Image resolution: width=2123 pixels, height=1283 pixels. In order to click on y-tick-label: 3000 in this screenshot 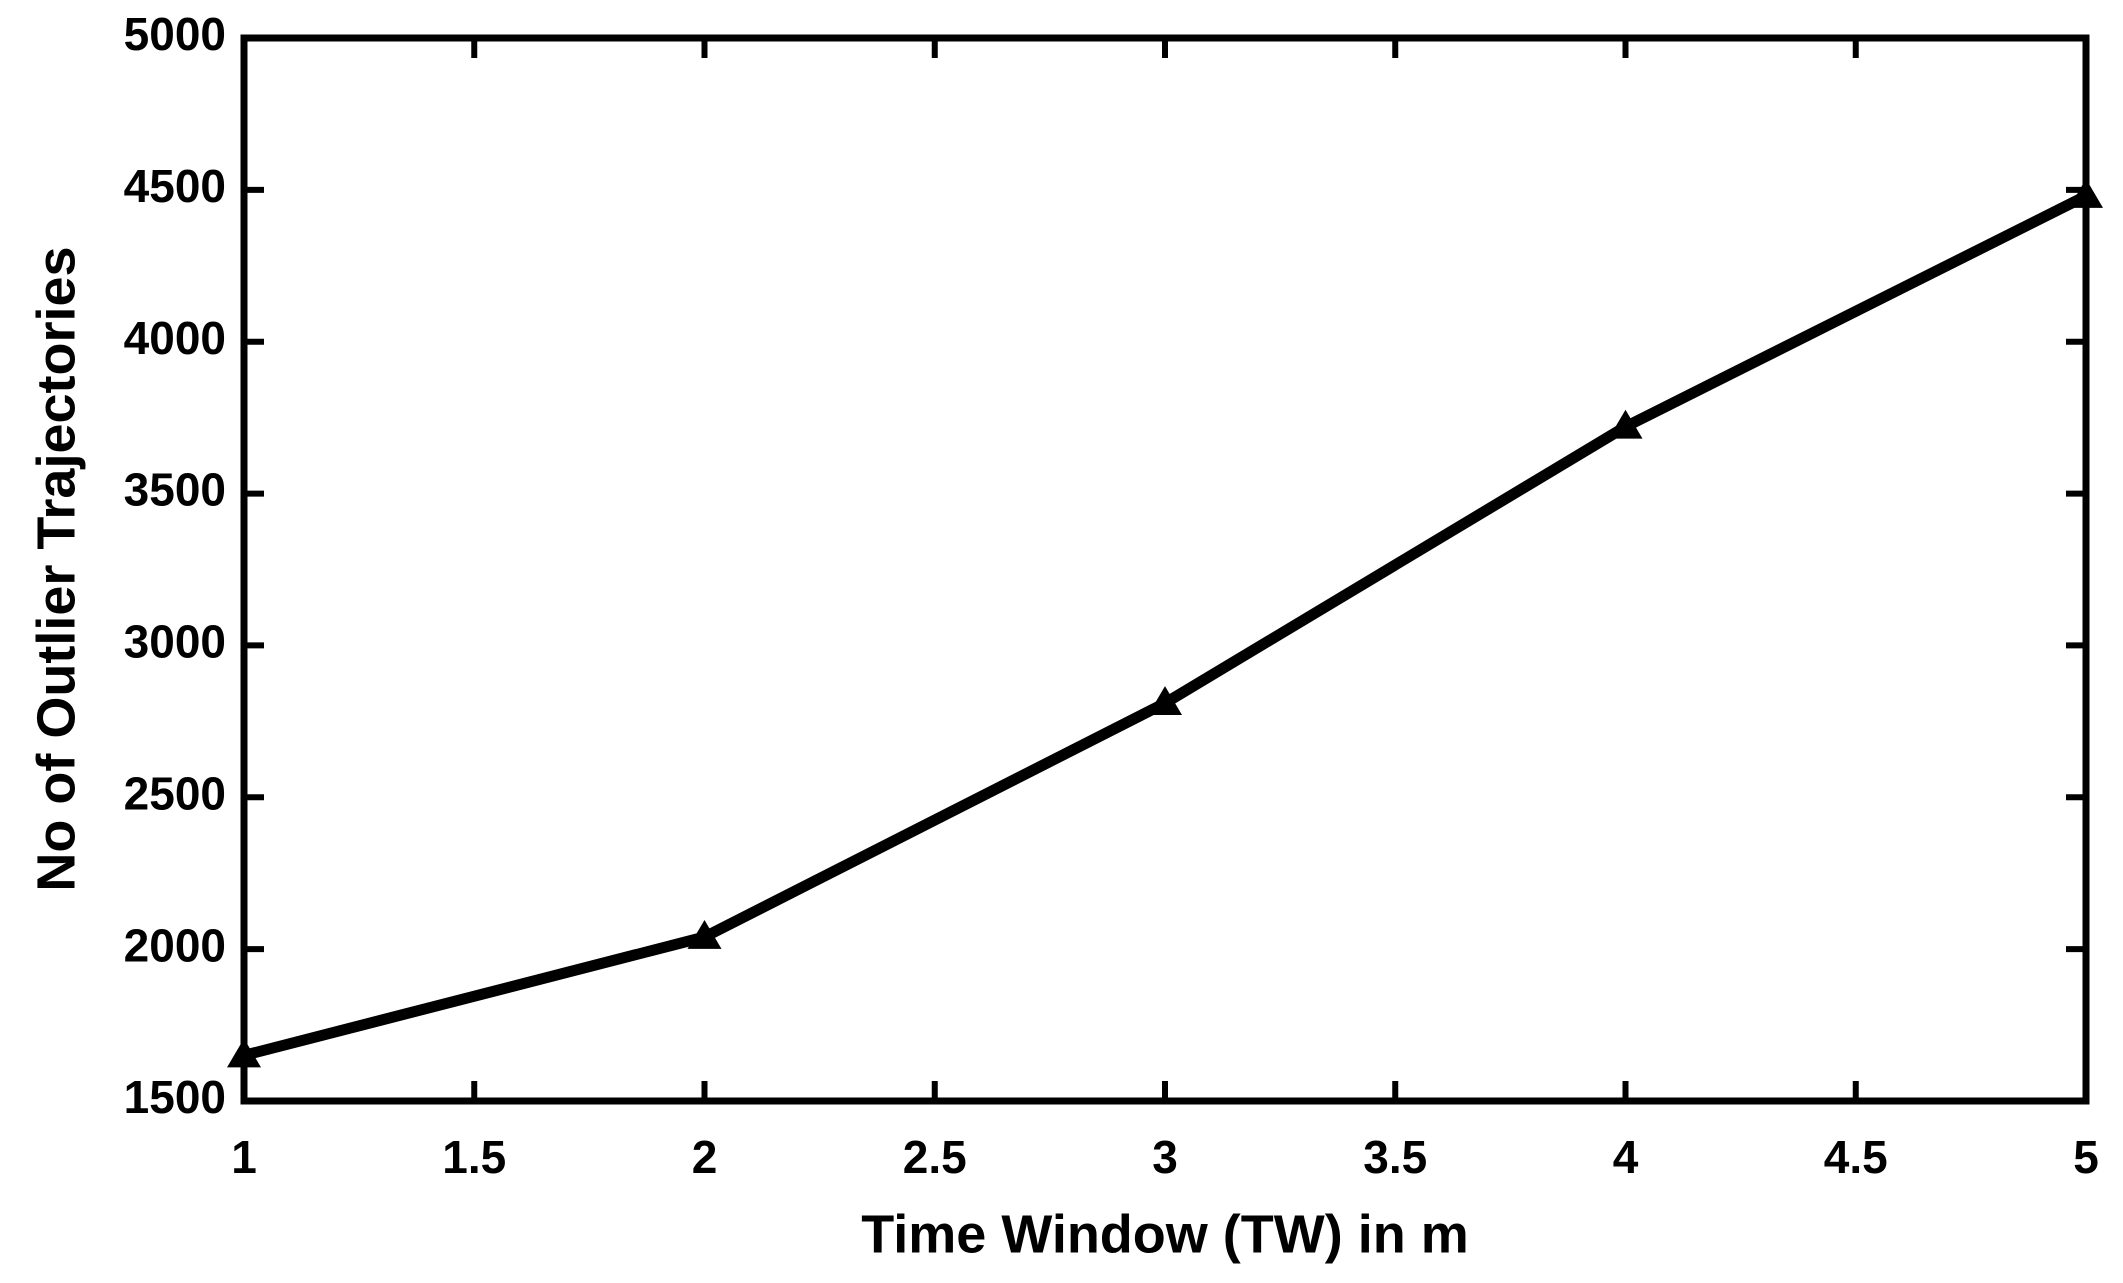, I will do `click(175, 642)`.